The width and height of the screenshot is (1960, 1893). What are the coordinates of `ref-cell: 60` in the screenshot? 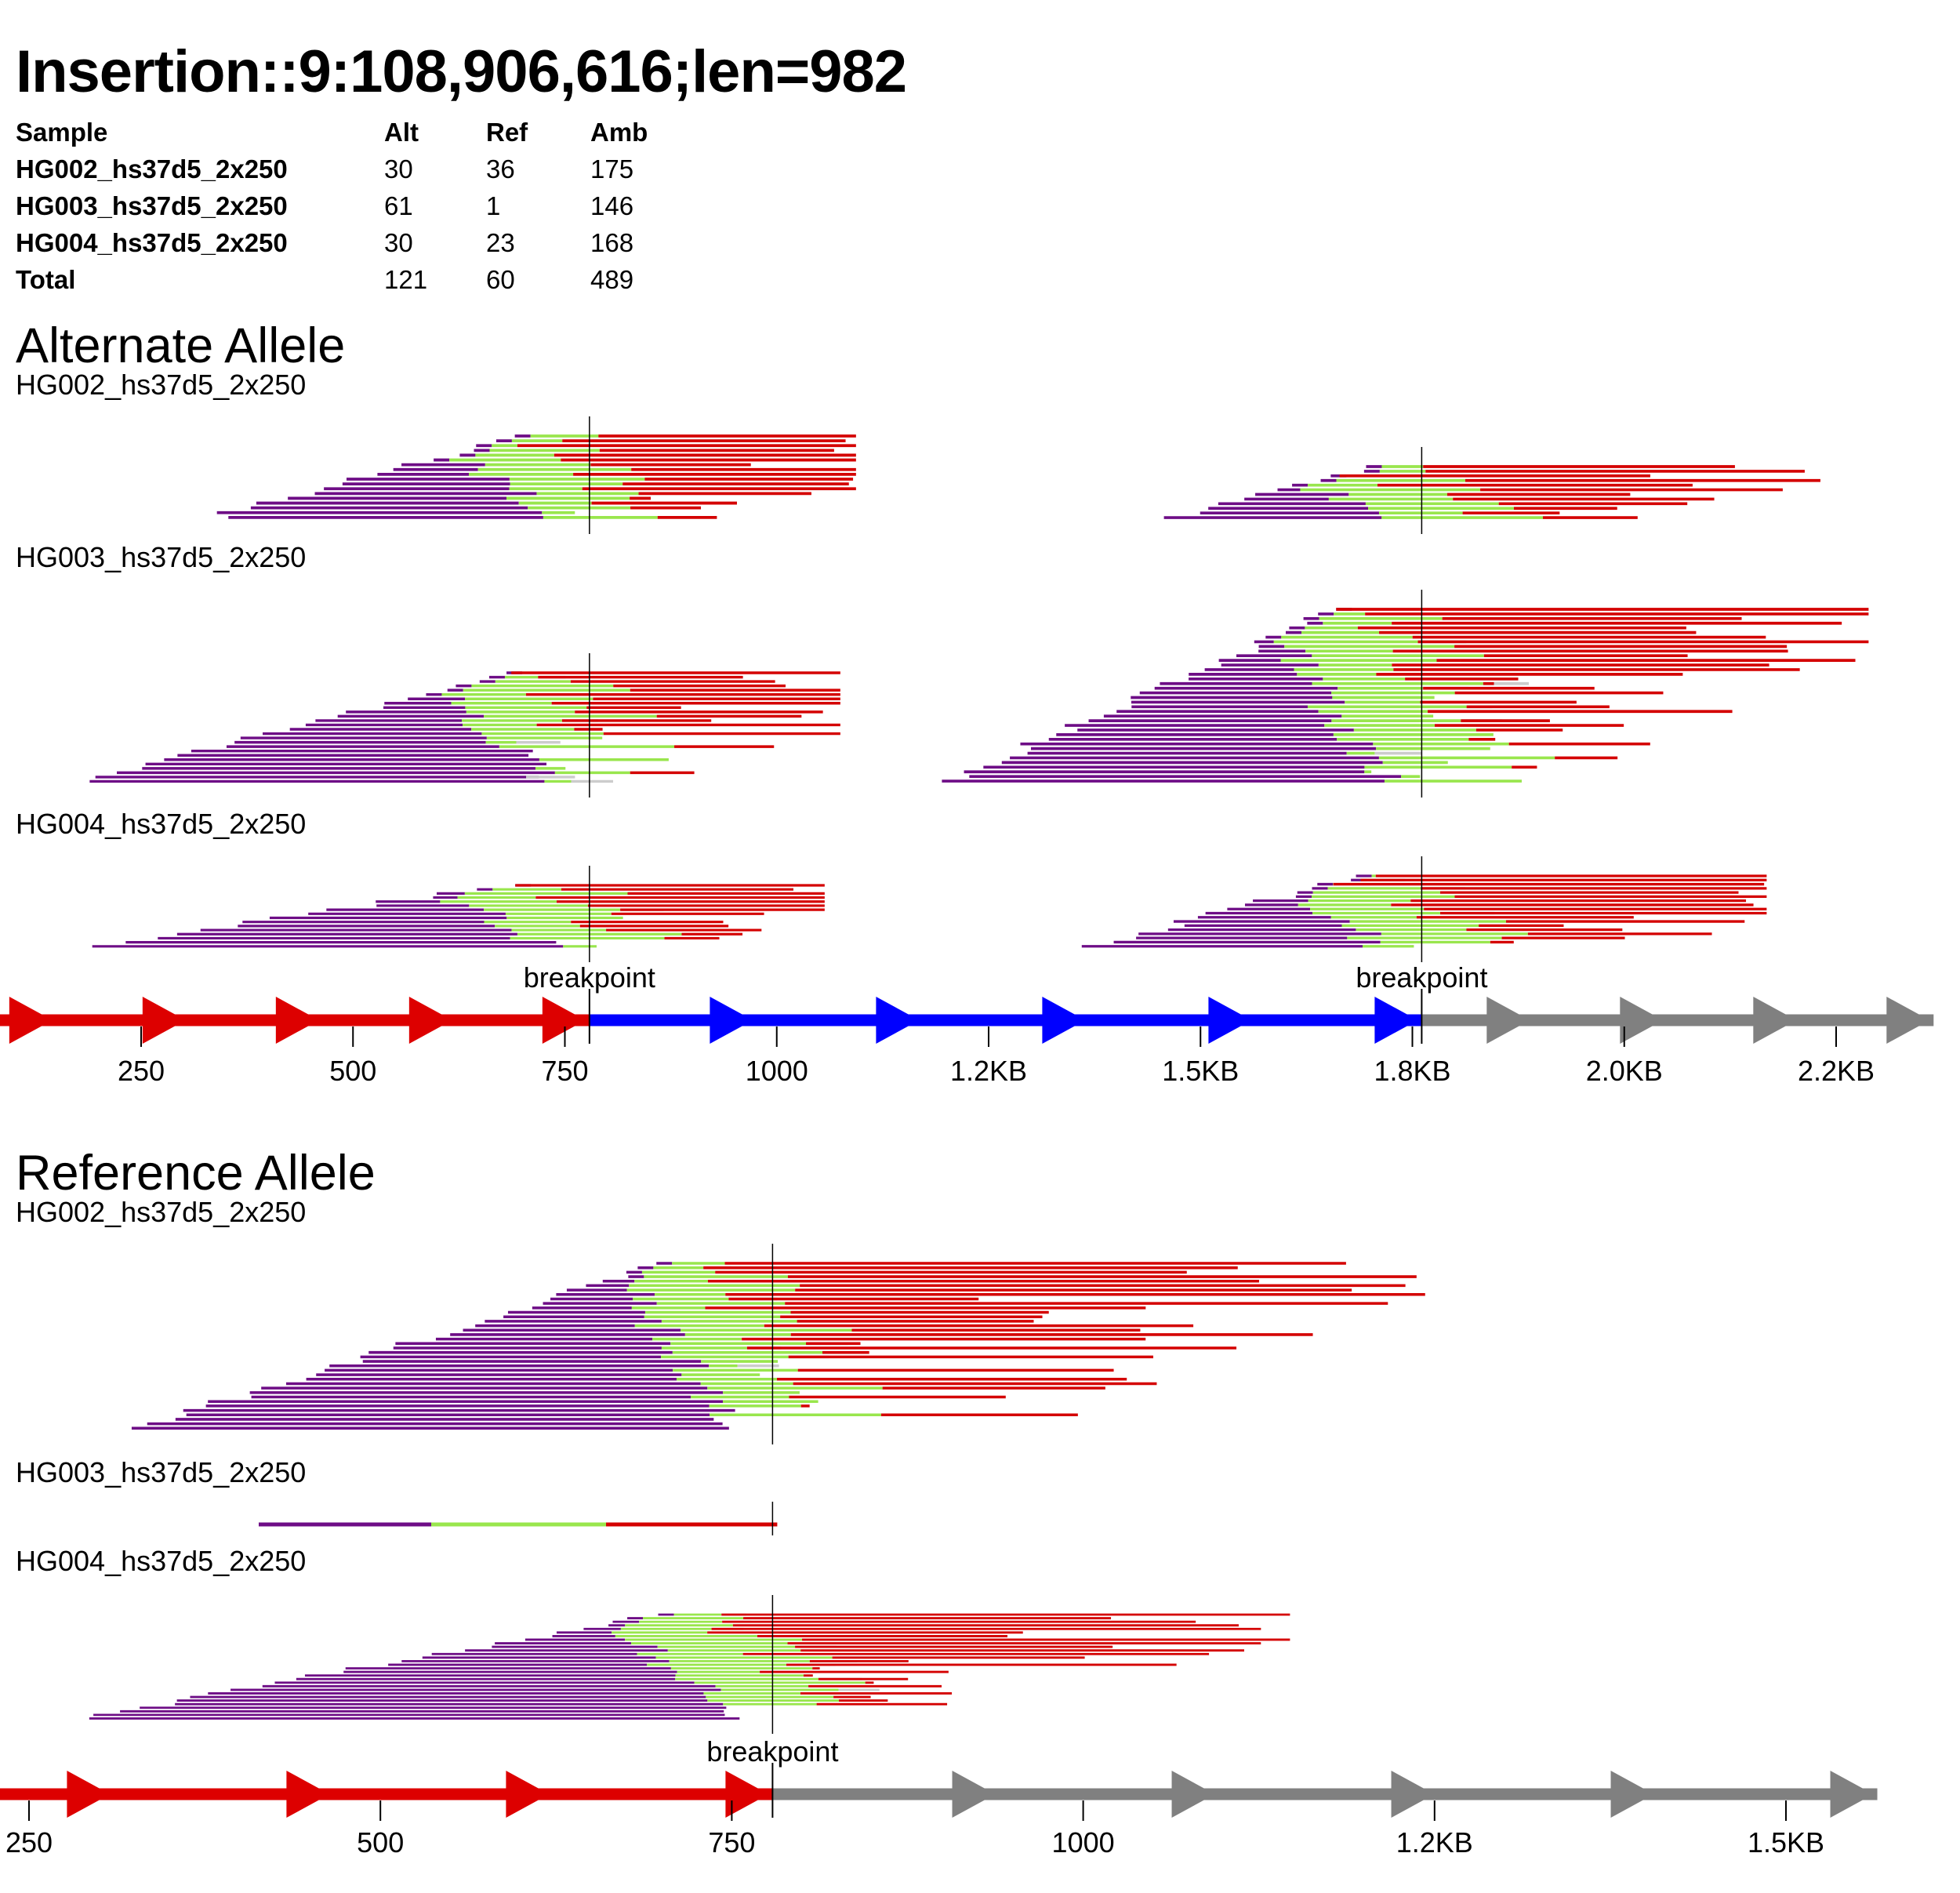 It's located at (500, 279).